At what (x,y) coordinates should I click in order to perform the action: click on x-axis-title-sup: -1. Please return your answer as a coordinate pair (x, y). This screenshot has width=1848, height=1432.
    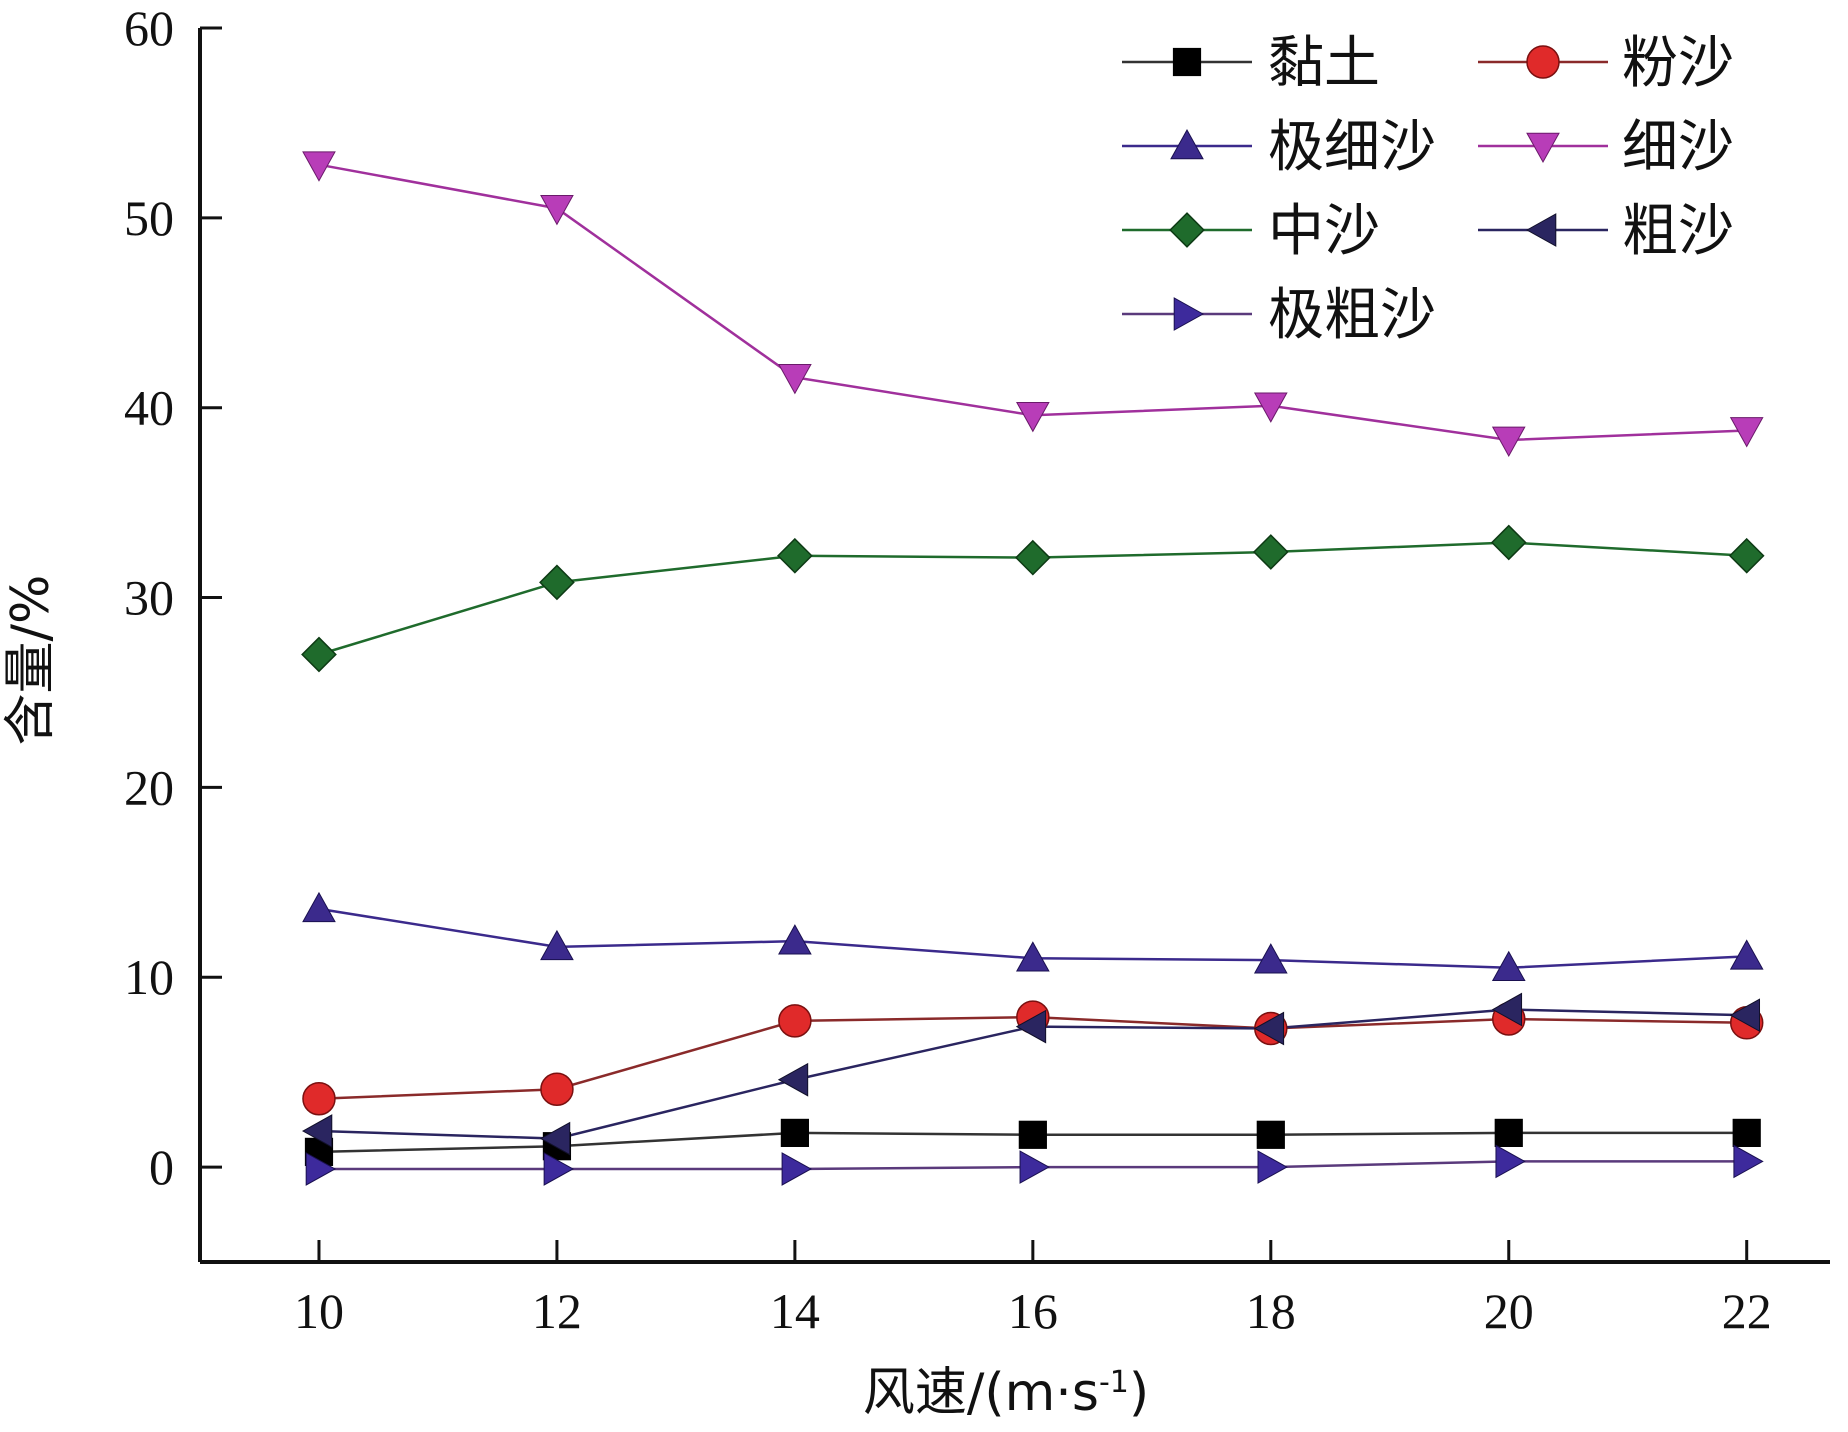
    Looking at the image, I should click on (1114, 1382).